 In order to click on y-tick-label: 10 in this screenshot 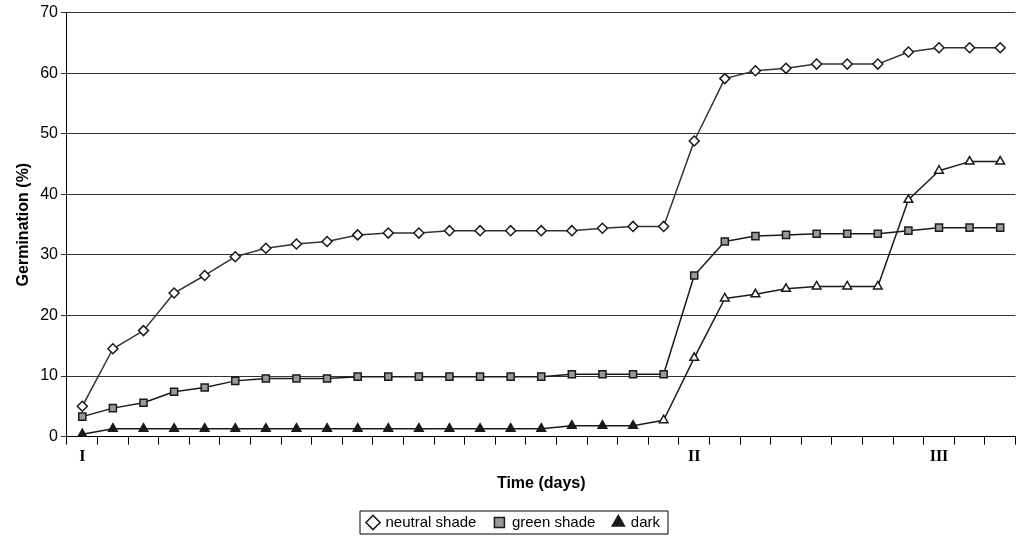, I will do `click(49, 375)`.